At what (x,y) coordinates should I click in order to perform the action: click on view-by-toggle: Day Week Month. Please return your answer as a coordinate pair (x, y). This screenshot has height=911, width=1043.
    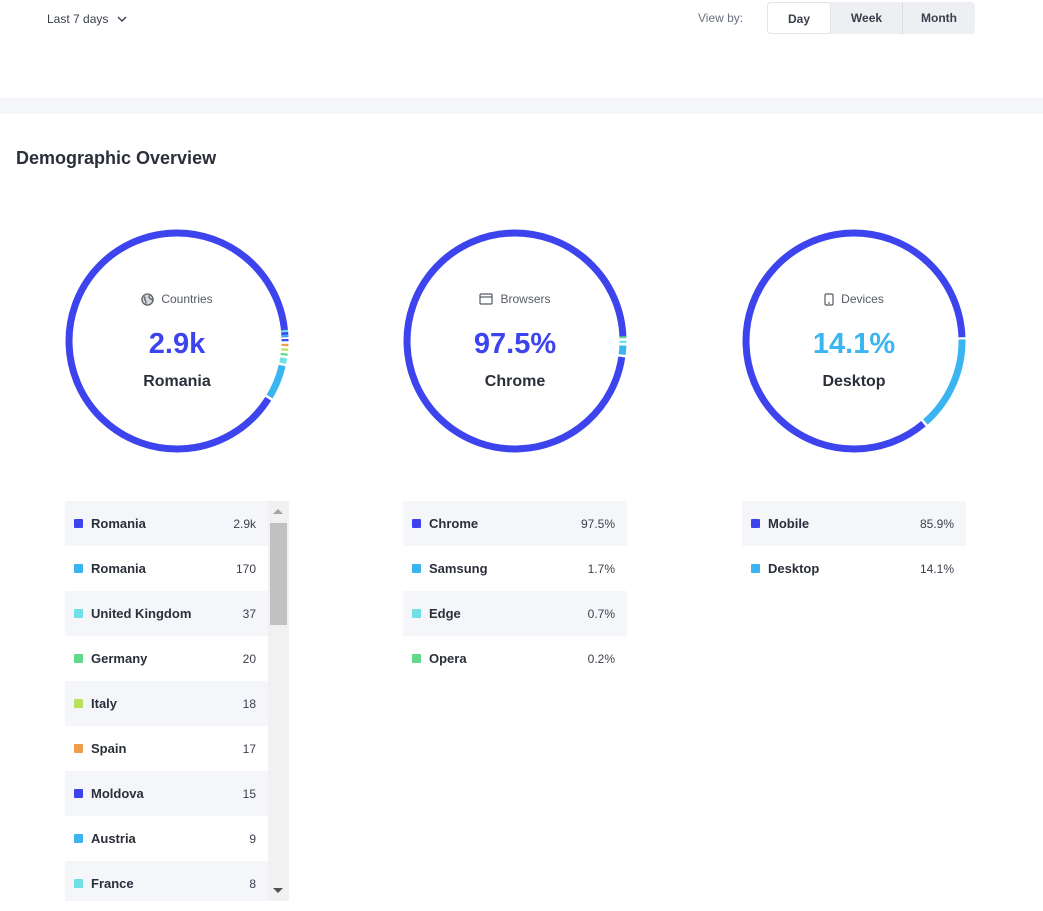
    Looking at the image, I should click on (871, 18).